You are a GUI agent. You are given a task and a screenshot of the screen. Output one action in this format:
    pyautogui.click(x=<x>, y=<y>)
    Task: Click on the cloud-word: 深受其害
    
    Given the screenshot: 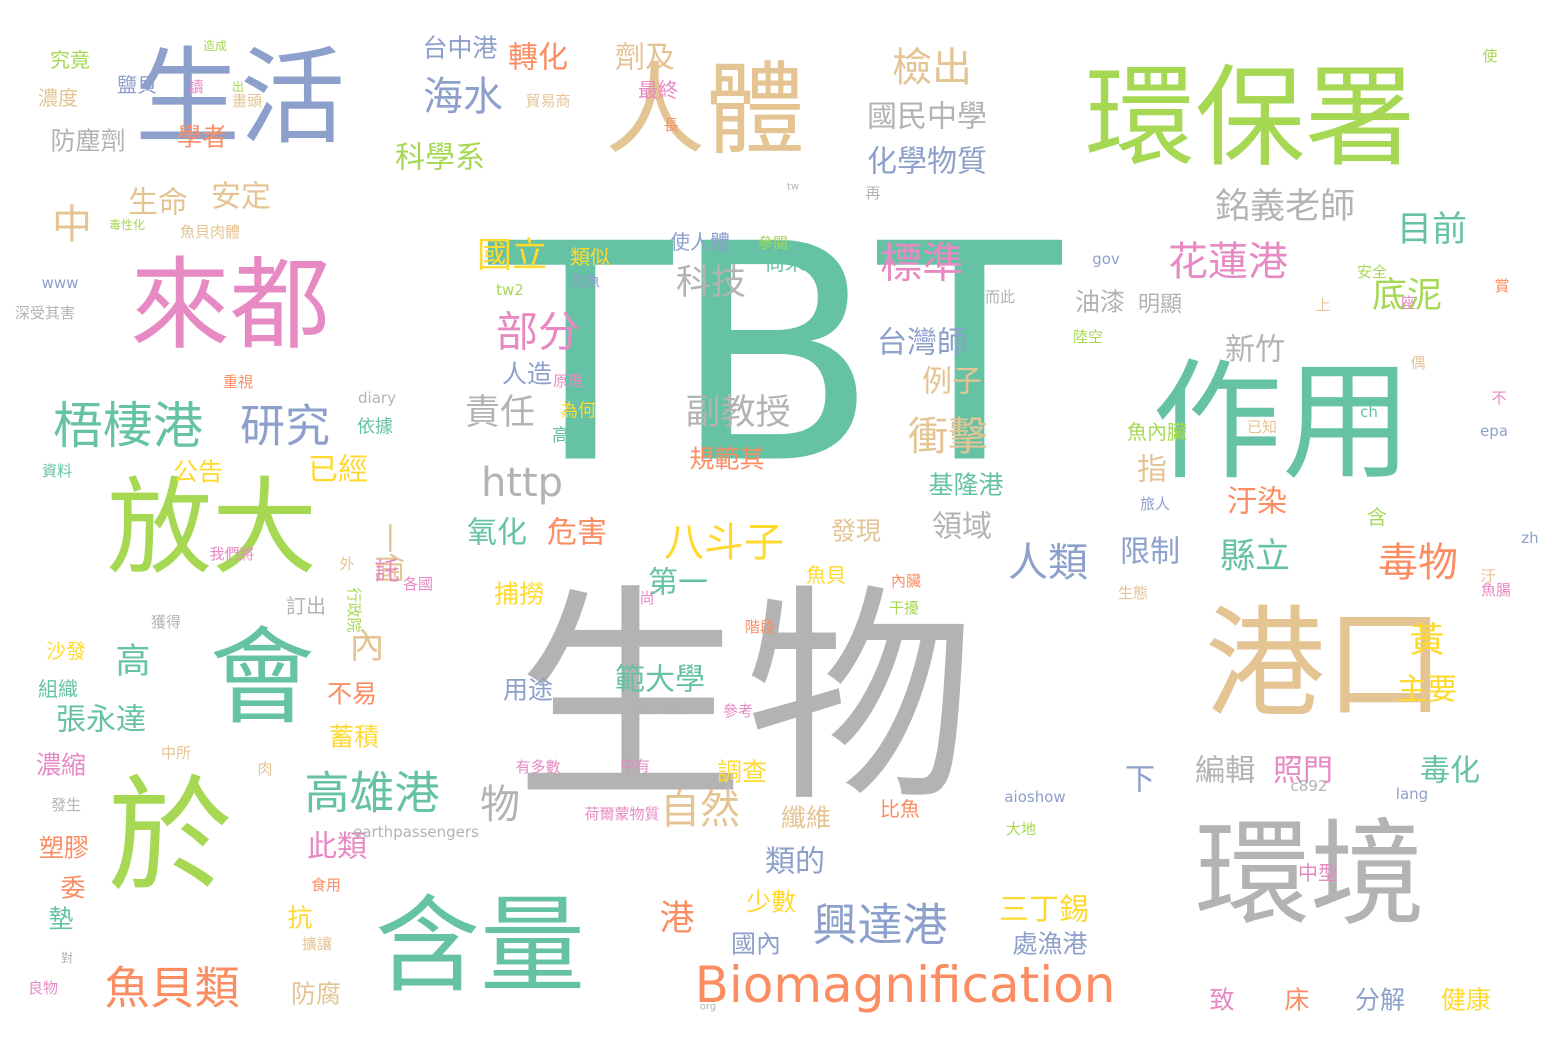 What is the action you would take?
    pyautogui.click(x=45, y=313)
    